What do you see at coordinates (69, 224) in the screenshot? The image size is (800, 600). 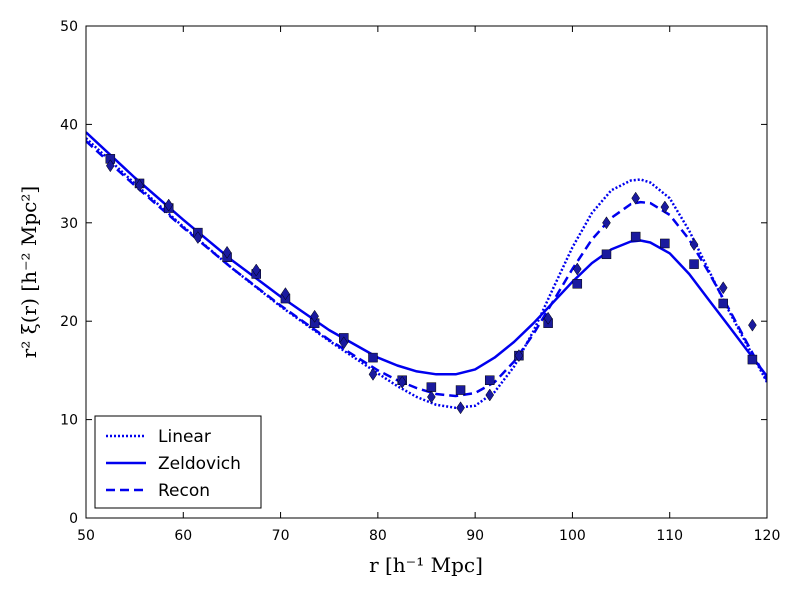 I see `y-tick-label: 30` at bounding box center [69, 224].